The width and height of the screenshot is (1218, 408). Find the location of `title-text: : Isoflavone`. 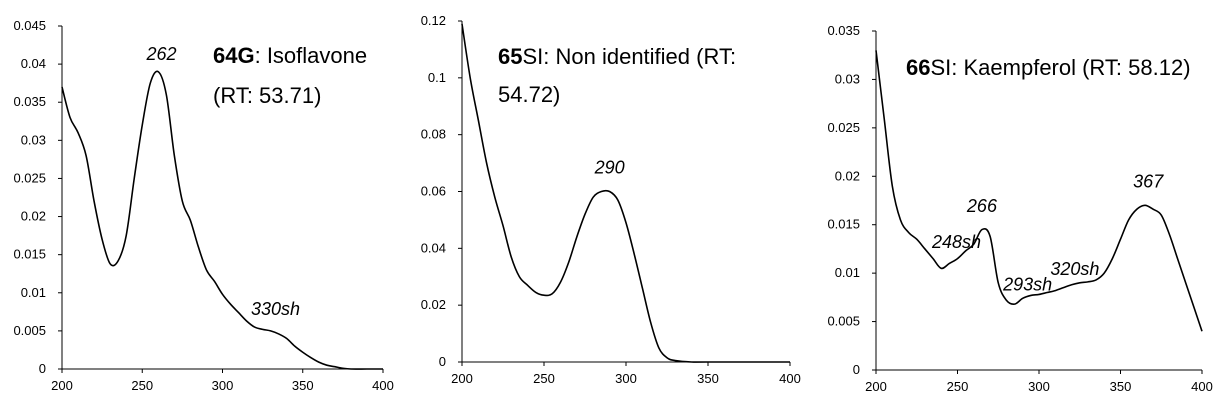

title-text: : Isoflavone is located at coordinates (311, 55).